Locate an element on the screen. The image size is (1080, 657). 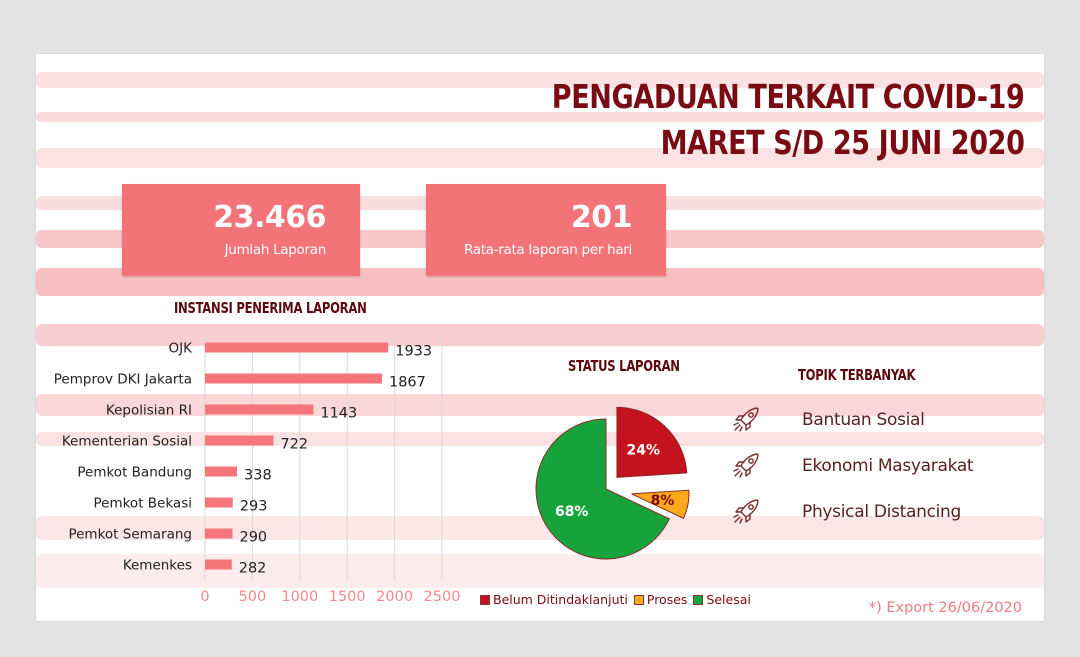
bar-category-label: Kementerian Sosial is located at coordinates (127, 442).